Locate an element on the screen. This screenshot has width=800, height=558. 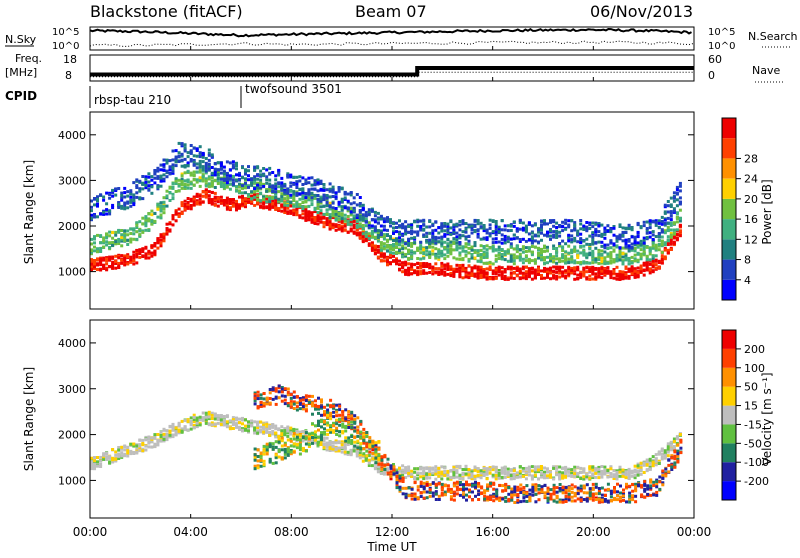
colorbar-tick-label: 4 is located at coordinates (747, 280).